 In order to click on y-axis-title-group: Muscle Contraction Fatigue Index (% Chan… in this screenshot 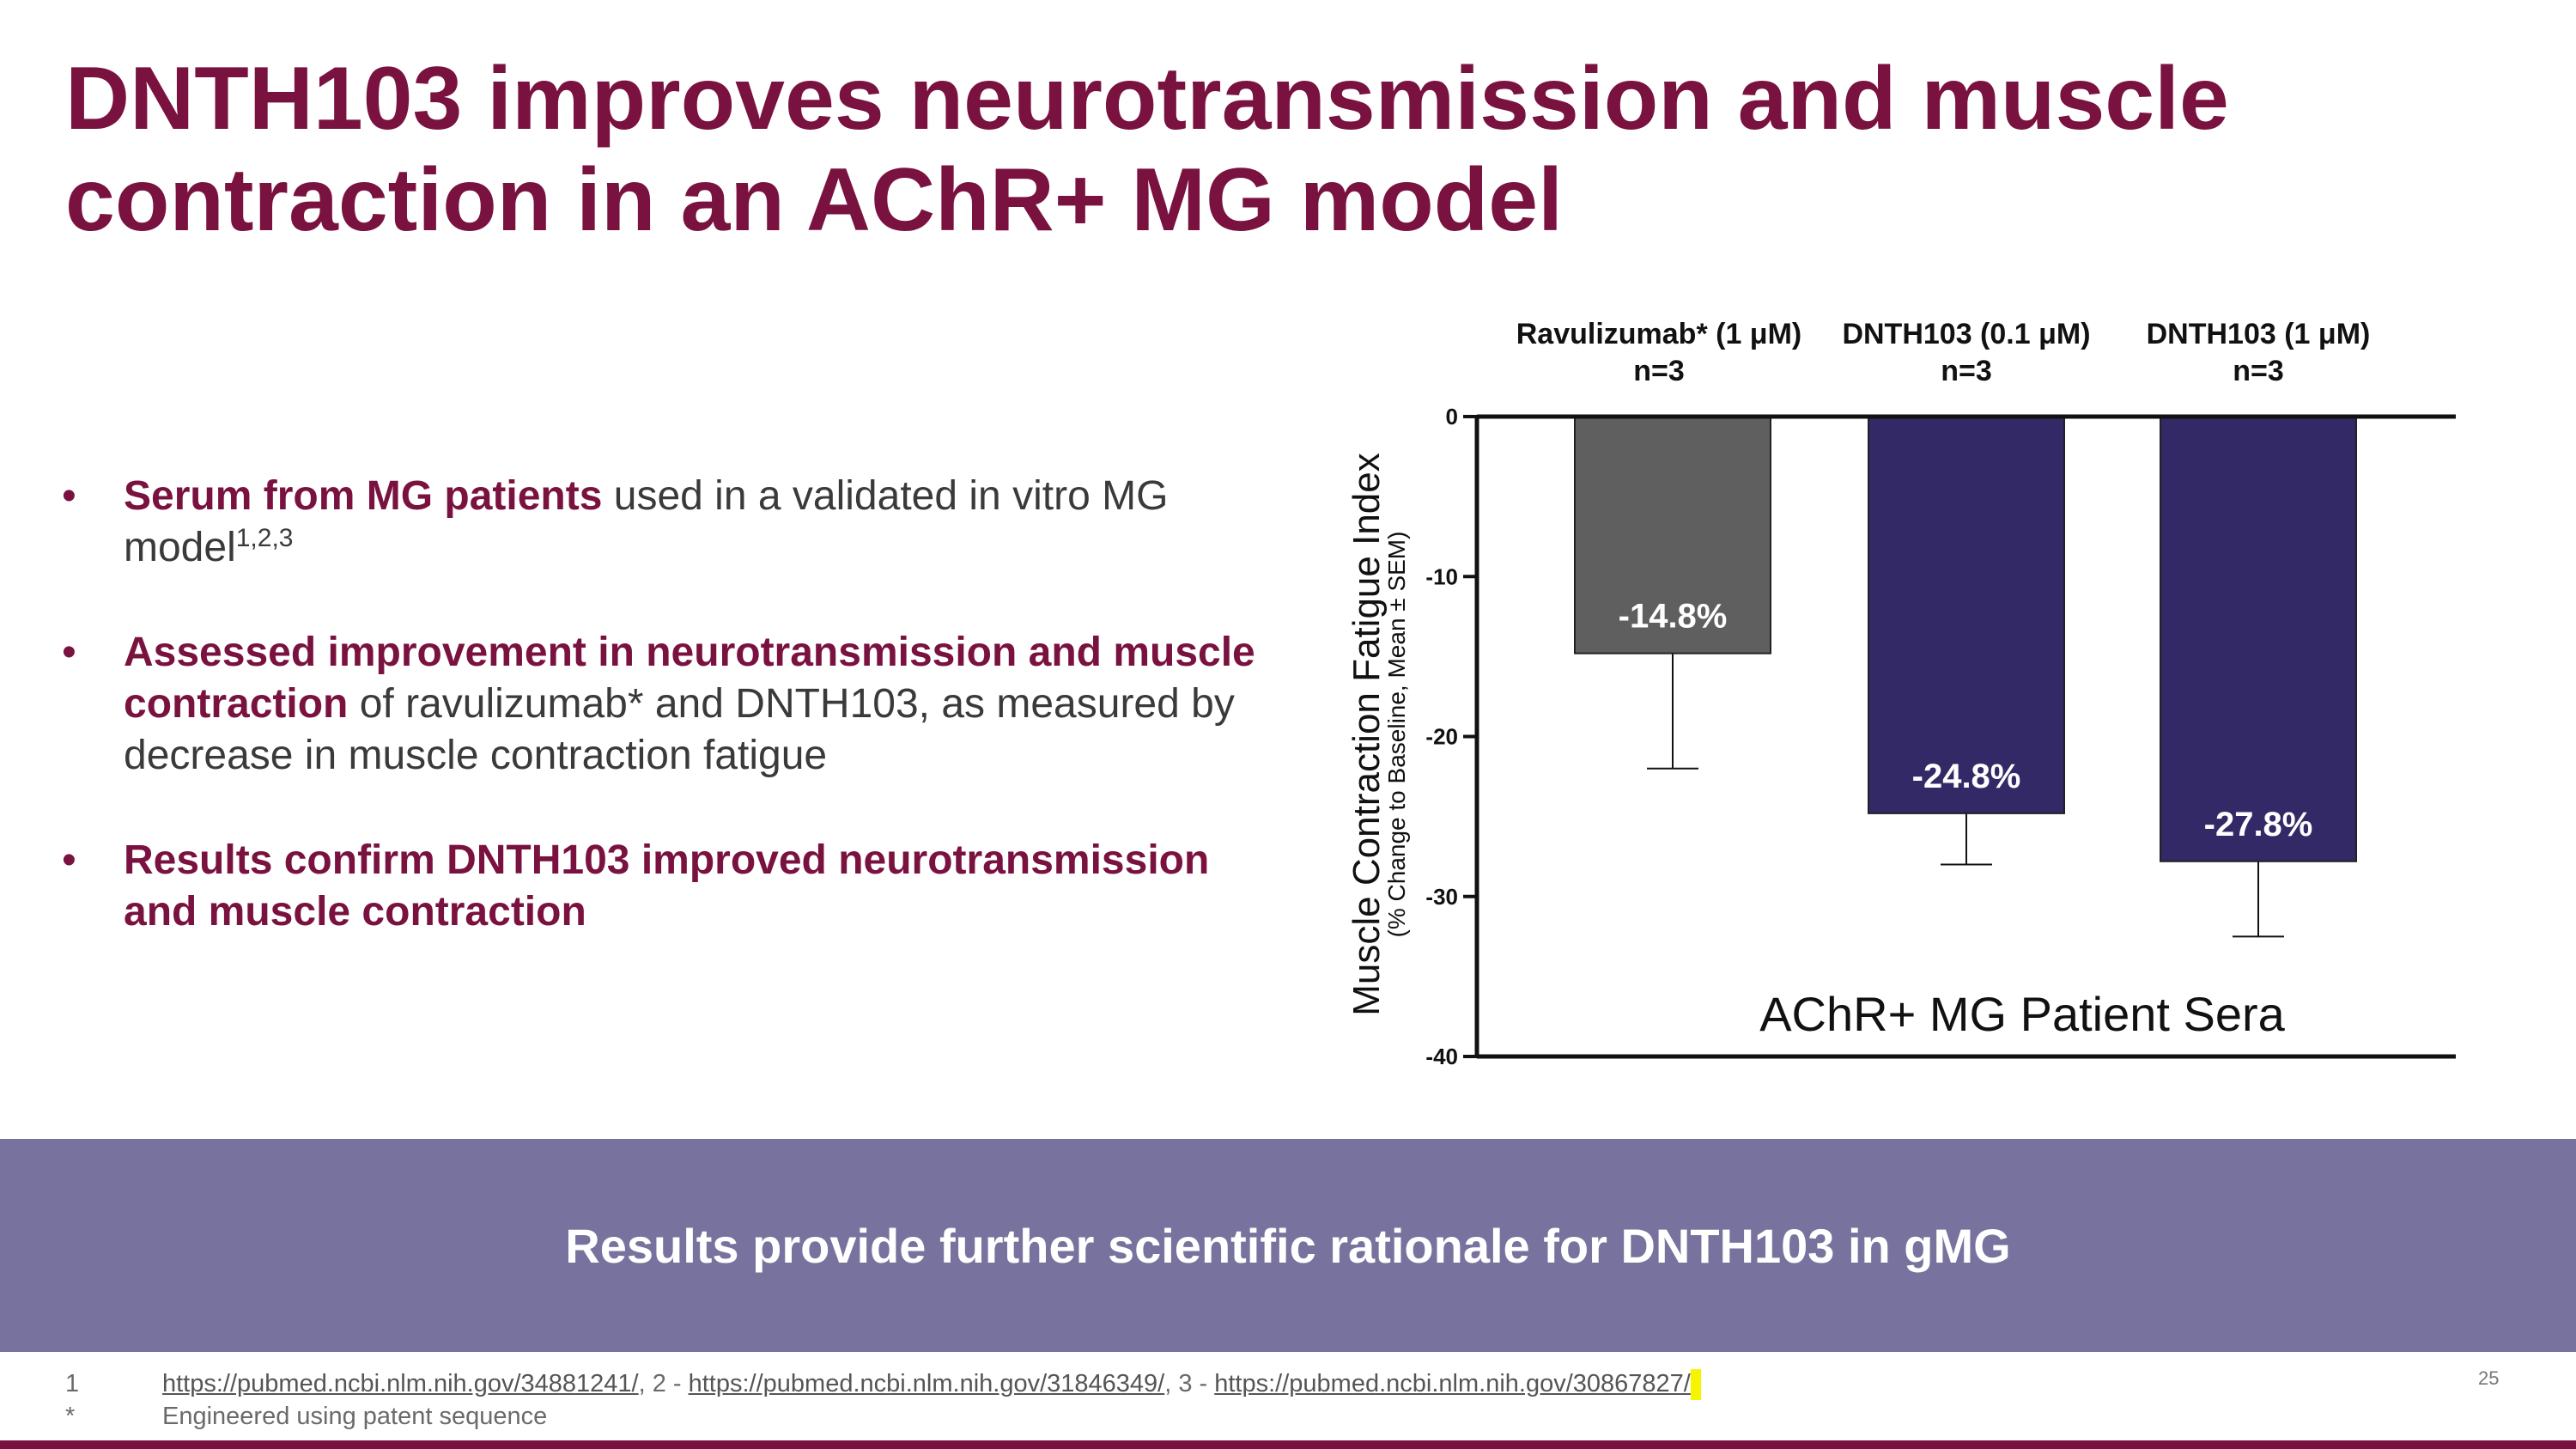, I will do `click(1378, 734)`.